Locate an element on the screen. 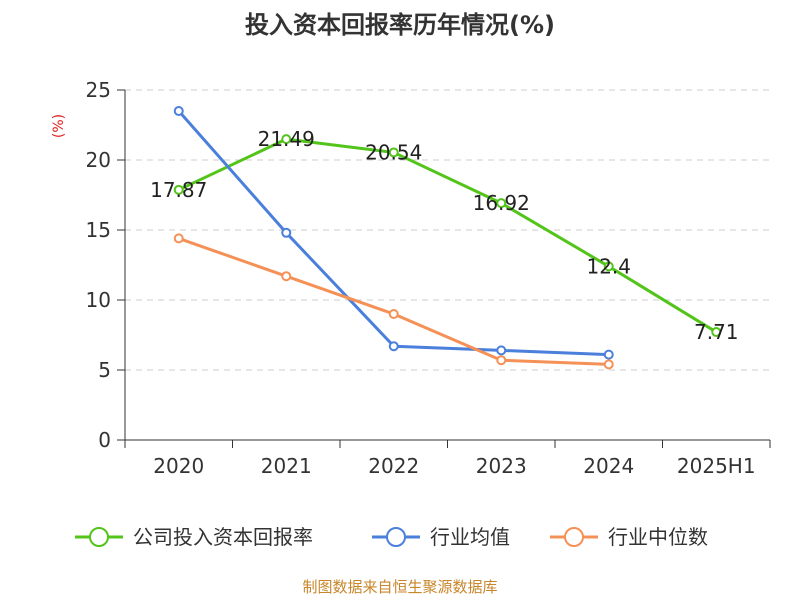 The width and height of the screenshot is (800, 600). legend-item: 行业均值 is located at coordinates (441, 537).